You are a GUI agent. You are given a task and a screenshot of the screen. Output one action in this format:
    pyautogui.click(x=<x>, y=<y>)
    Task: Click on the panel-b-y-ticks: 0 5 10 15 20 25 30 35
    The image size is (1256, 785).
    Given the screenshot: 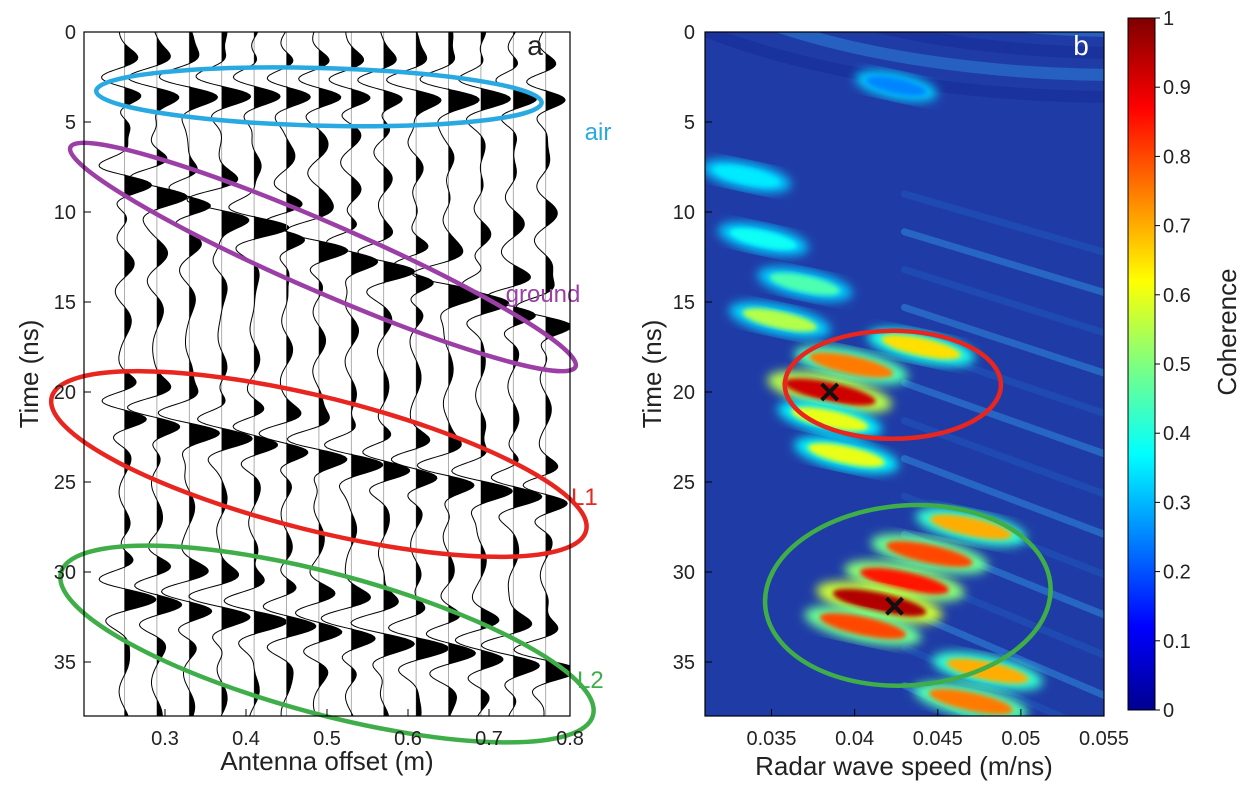 What is the action you would take?
    pyautogui.click(x=692, y=348)
    